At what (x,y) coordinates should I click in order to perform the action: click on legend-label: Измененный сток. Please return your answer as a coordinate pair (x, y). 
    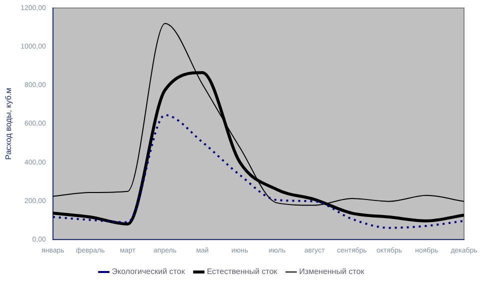
    Looking at the image, I should click on (332, 271).